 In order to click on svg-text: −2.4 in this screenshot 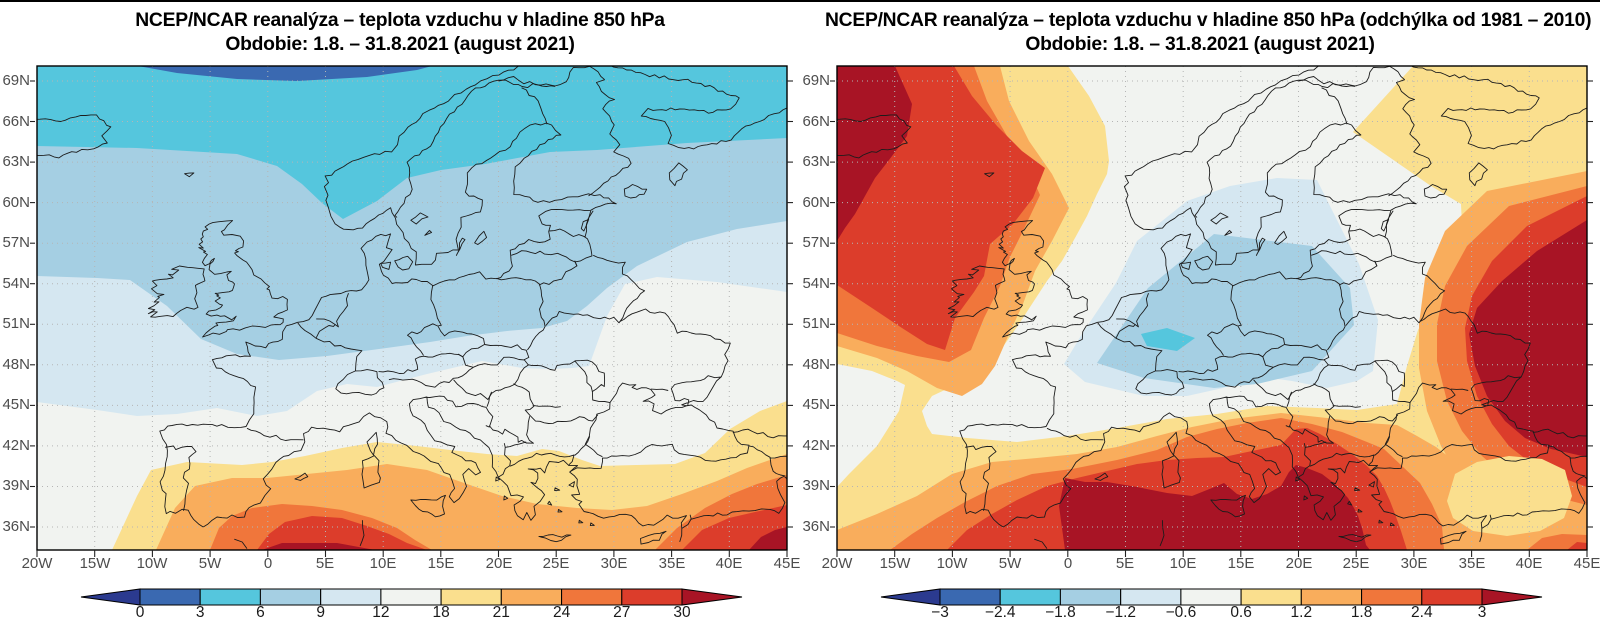, I will do `click(1000, 611)`.